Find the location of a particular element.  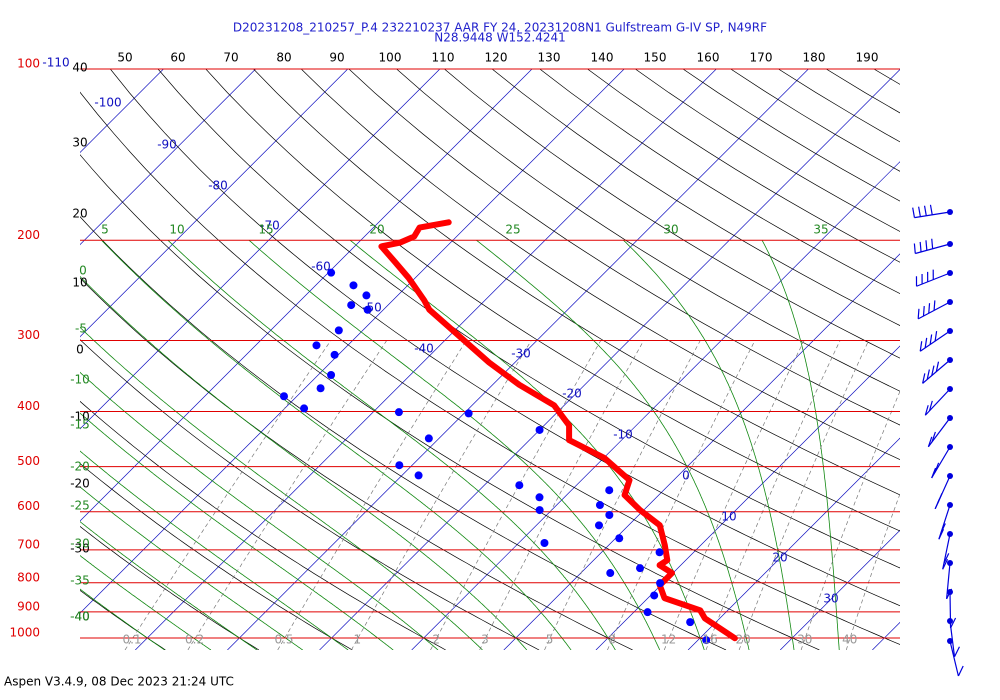

isotherm-label: -10 is located at coordinates (623, 435).